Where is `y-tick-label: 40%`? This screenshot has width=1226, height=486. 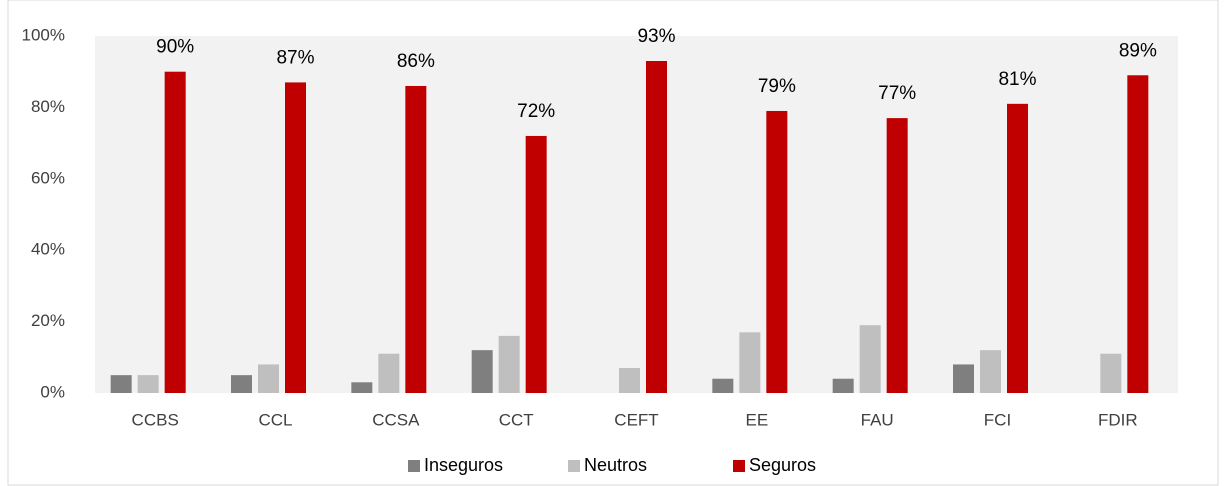 y-tick-label: 40% is located at coordinates (48, 249).